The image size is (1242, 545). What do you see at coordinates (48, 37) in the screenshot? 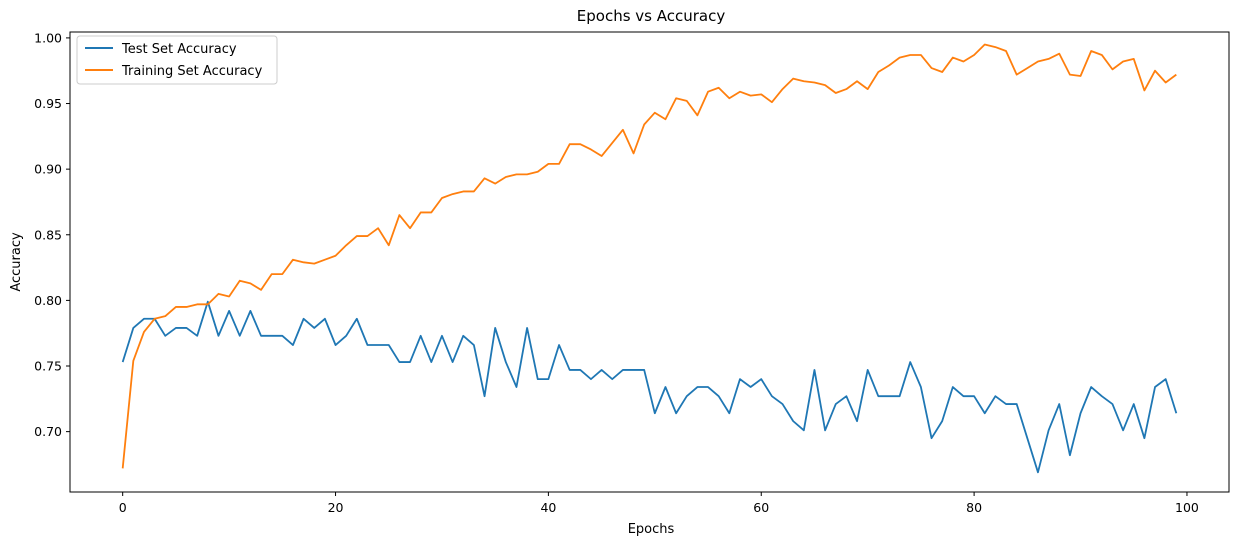
I see `y-tick-label: 1.00` at bounding box center [48, 37].